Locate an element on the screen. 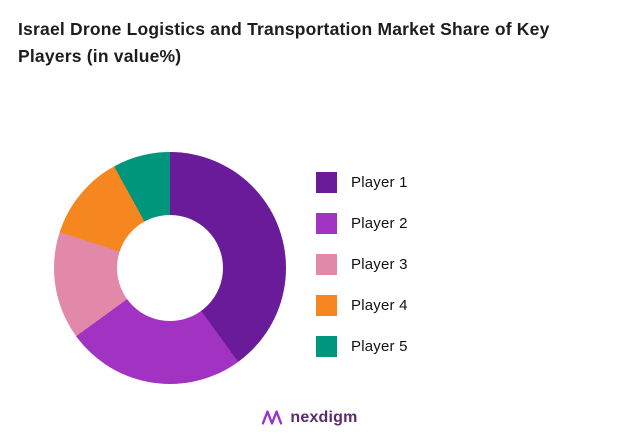  legend-item: Player 3 is located at coordinates (362, 264).